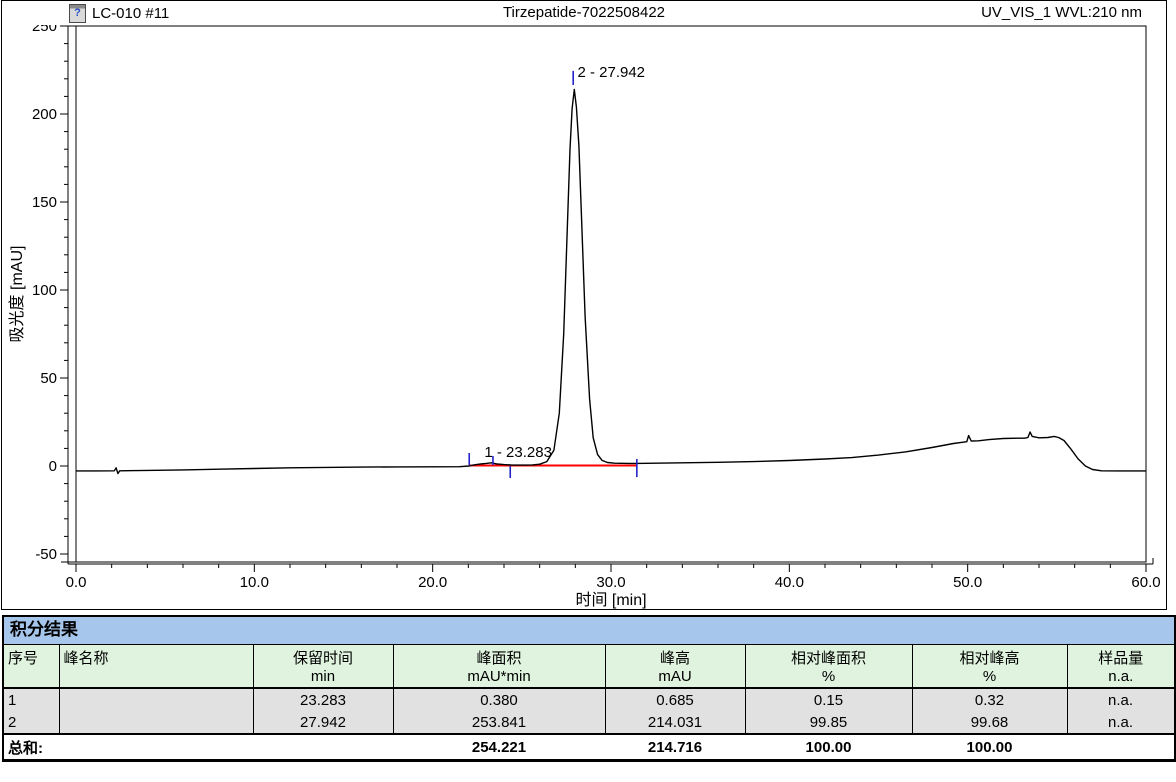 This screenshot has width=1176, height=782. What do you see at coordinates (76, 582) in the screenshot?
I see `svg-text: 0.0` at bounding box center [76, 582].